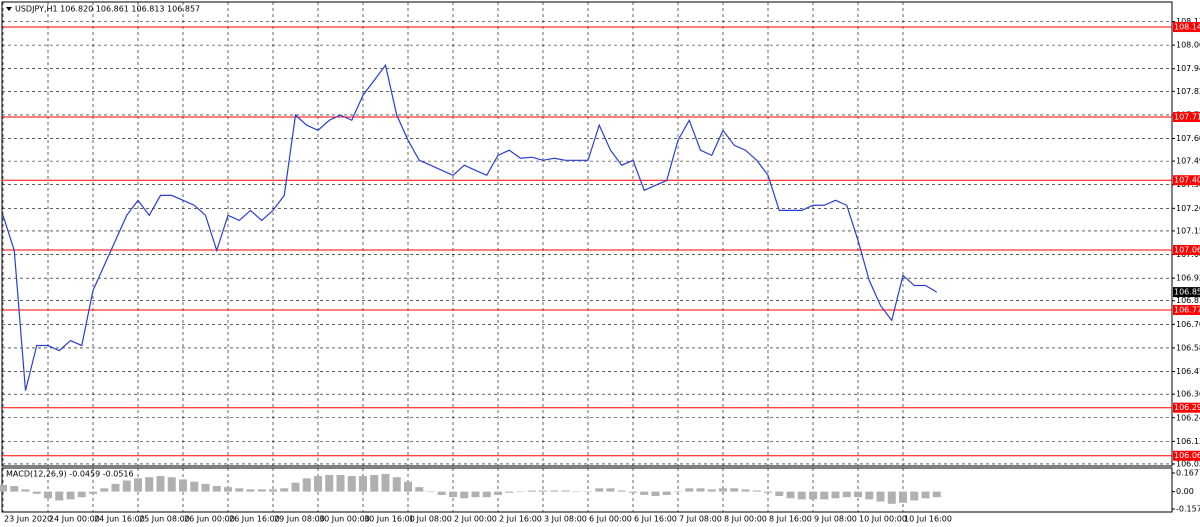  What do you see at coordinates (344, 519) in the screenshot?
I see `x-tick-label: 30 Jun 00:00` at bounding box center [344, 519].